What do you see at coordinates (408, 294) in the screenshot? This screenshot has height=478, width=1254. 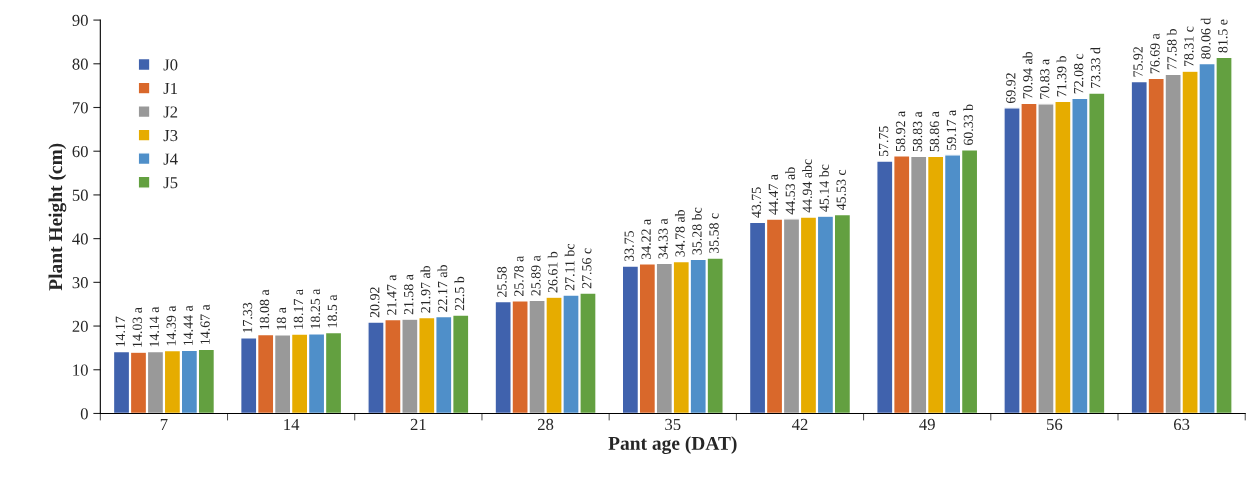 I see `data-label: 21.58 a` at bounding box center [408, 294].